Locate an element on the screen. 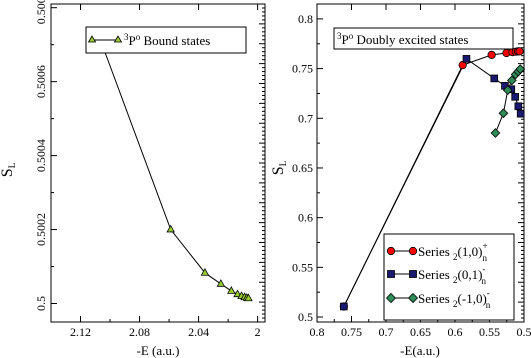 Image resolution: width=531 pixels, height=358 pixels. right-title-text: 3Po Doubly excited states is located at coordinates (402, 39).